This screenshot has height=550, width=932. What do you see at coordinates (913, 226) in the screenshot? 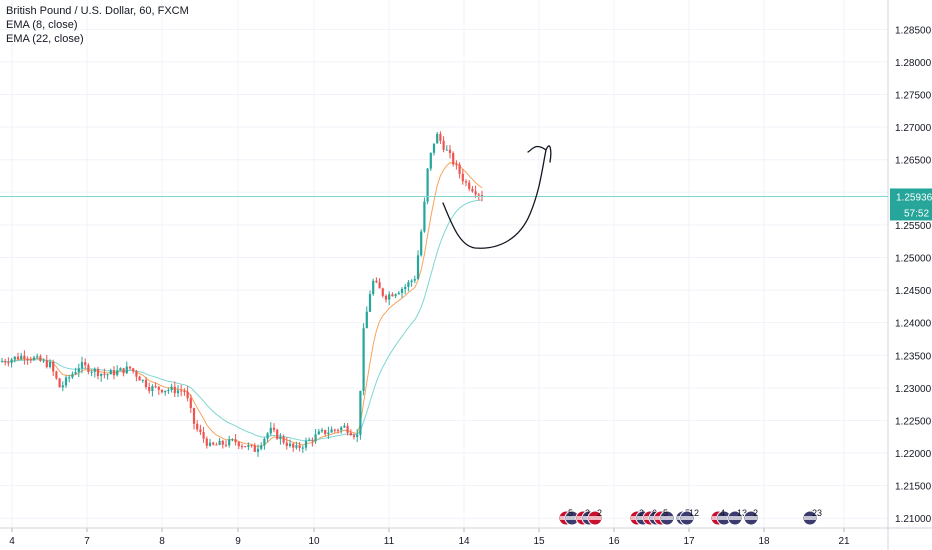
I see `y-tick-label: 1.25500` at bounding box center [913, 226].